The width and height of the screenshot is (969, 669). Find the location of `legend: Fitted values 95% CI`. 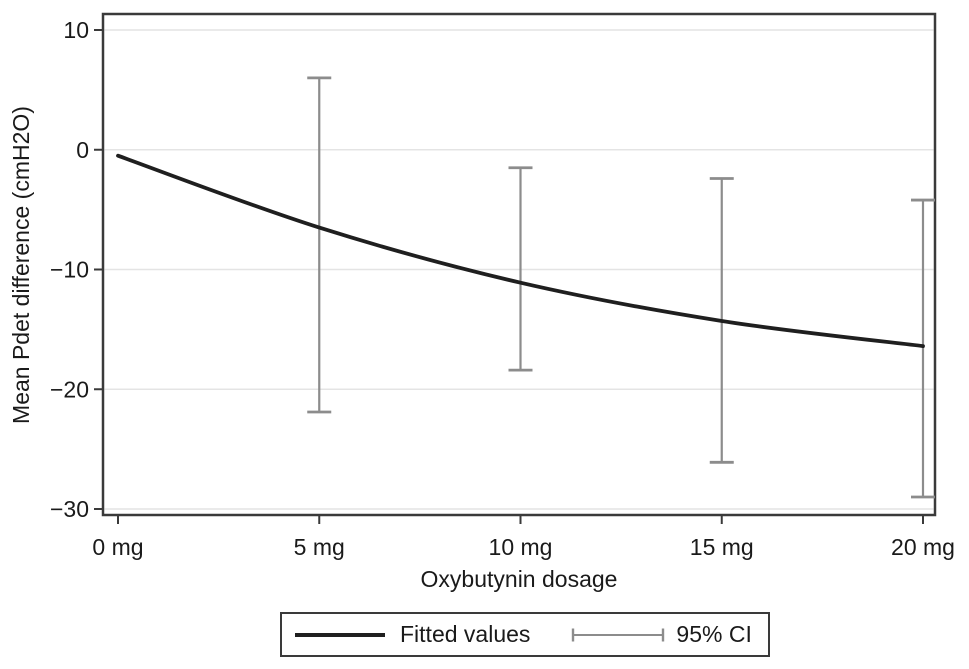

legend: Fitted values 95% CI is located at coordinates (525, 634).